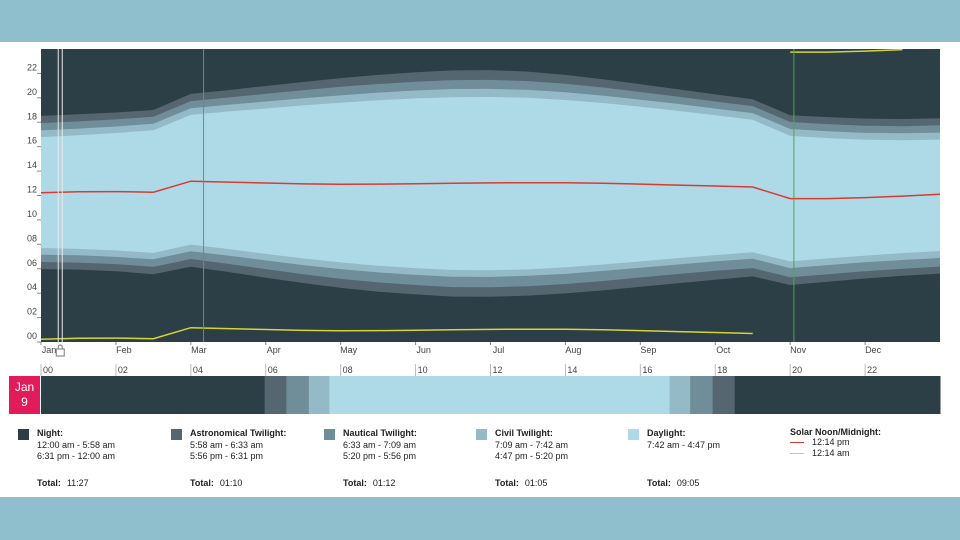 This screenshot has width=960, height=540. I want to click on legend-solar: Solar Noon/Midnight: 12:14 pm 12:14 am, so click(870, 442).